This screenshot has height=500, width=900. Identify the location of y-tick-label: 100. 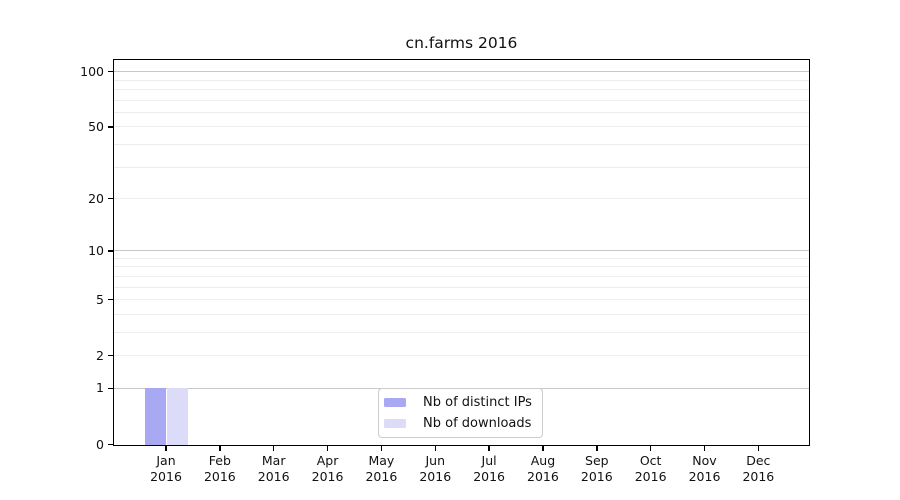
(92, 71).